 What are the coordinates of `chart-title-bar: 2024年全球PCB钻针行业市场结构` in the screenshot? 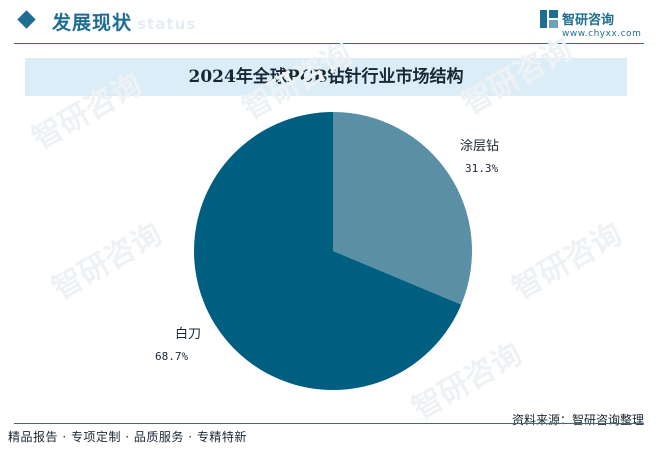 It's located at (326, 77).